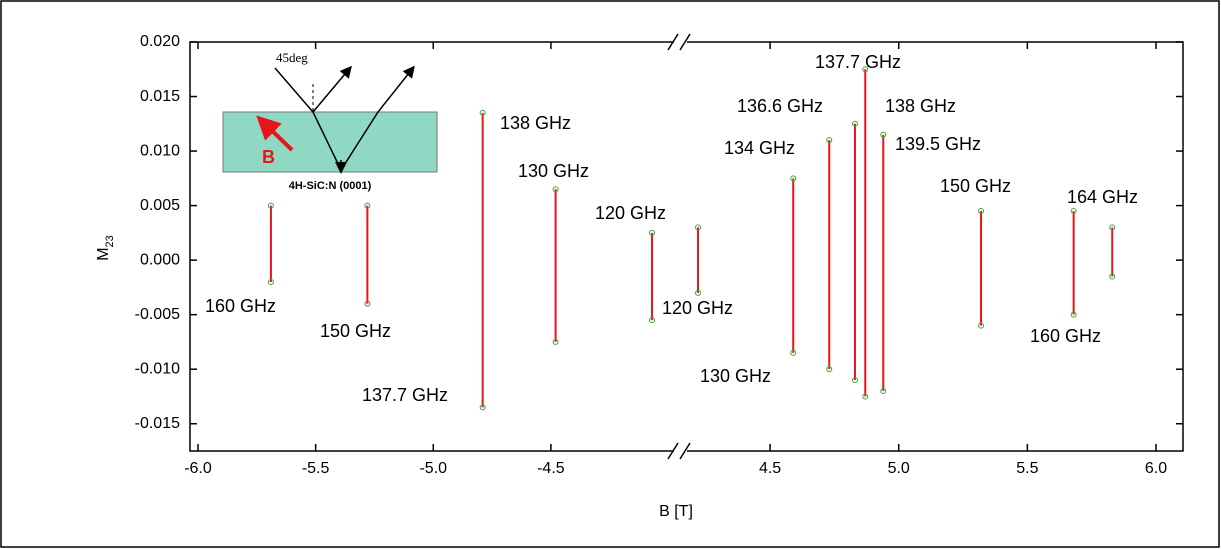 The width and height of the screenshot is (1221, 549). What do you see at coordinates (275, 133) in the screenshot?
I see `field-arrow` at bounding box center [275, 133].